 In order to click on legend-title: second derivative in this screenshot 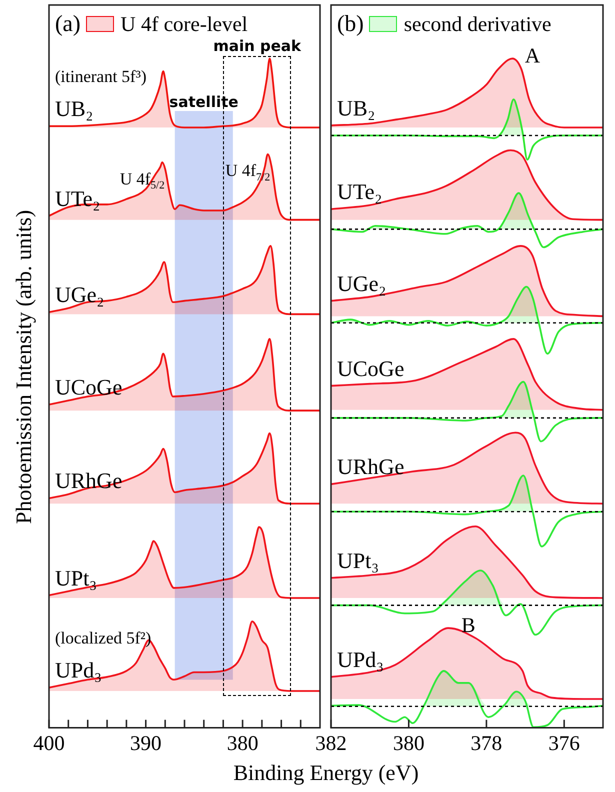, I will do `click(478, 24)`.